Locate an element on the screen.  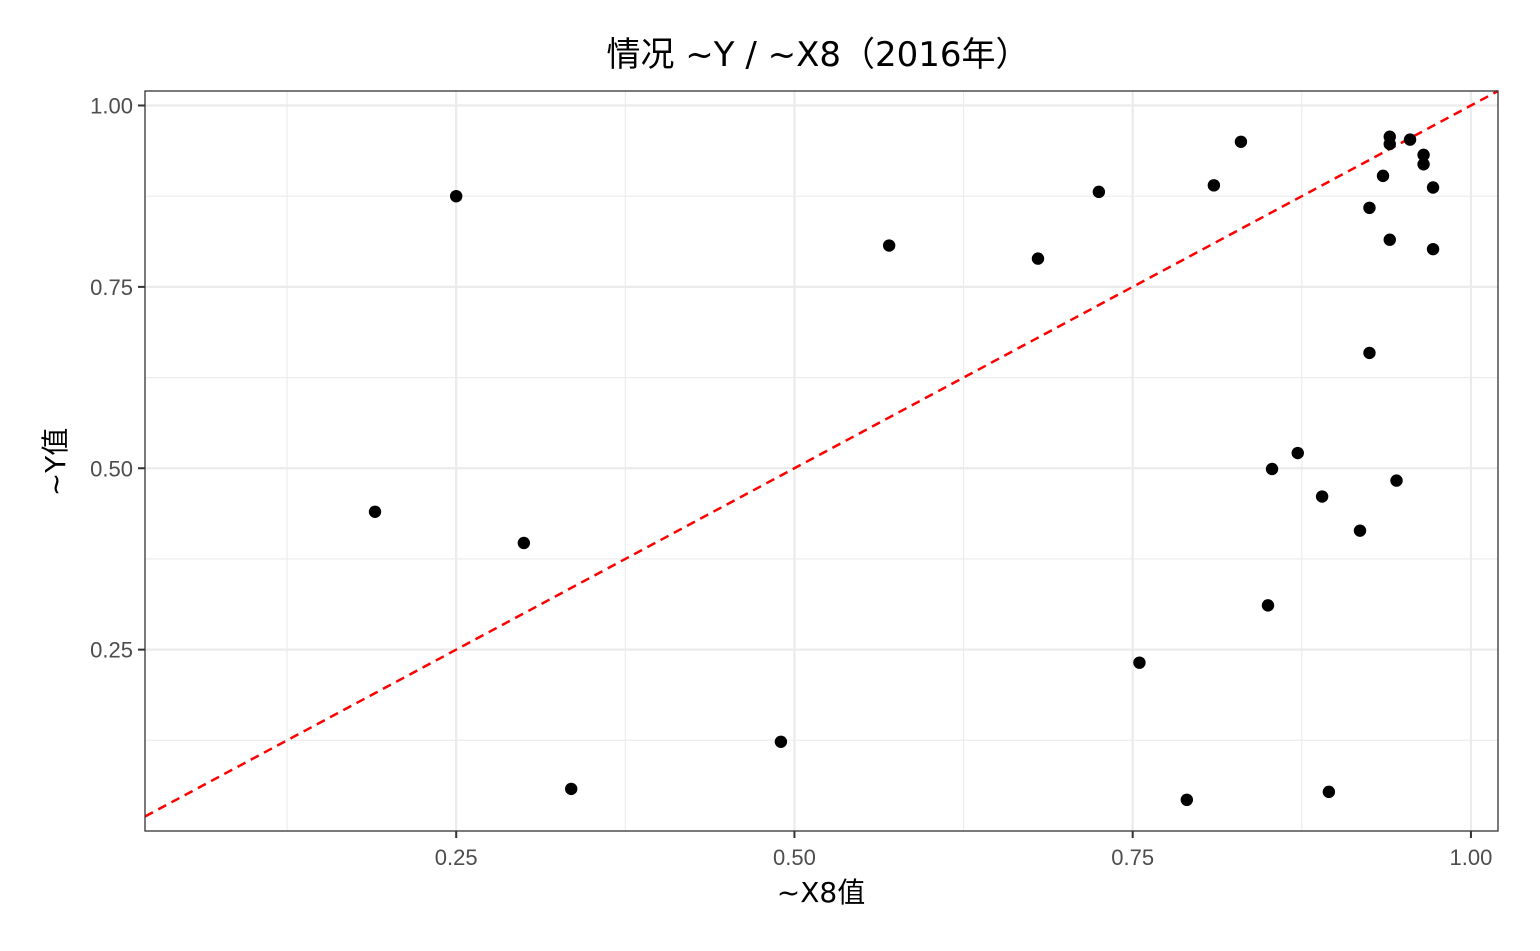
x-tick-label-2: 0.75 is located at coordinates (1132, 857).